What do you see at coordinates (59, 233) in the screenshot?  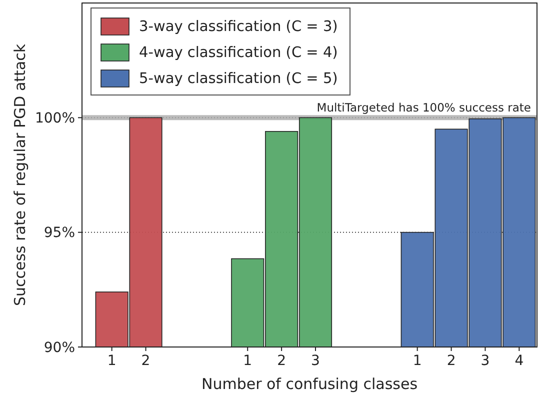 I see `y-tick-label: 95%` at bounding box center [59, 233].